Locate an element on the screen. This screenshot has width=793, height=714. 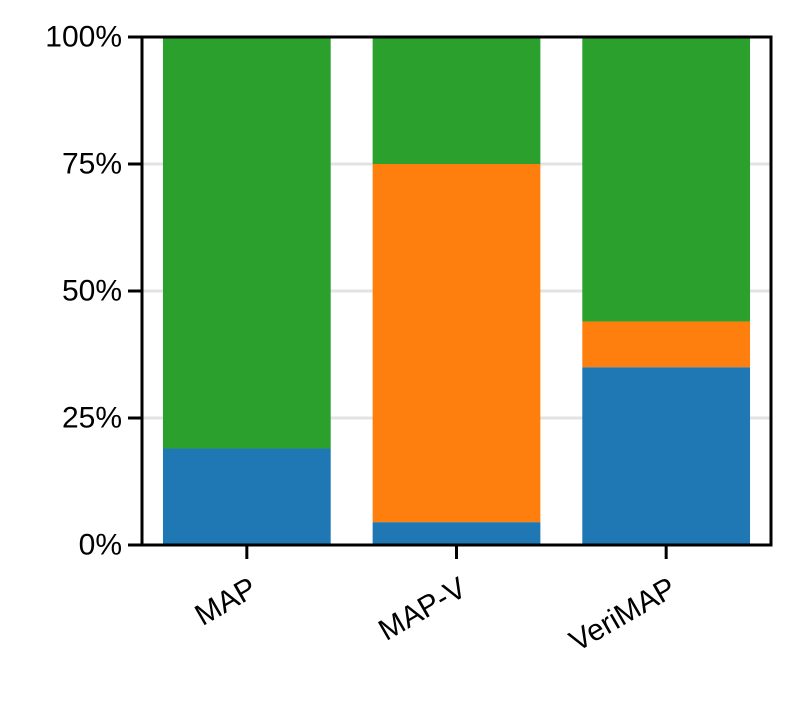
x-axis-ticks: MAP MAP-V VeriMAP is located at coordinates (435, 601).